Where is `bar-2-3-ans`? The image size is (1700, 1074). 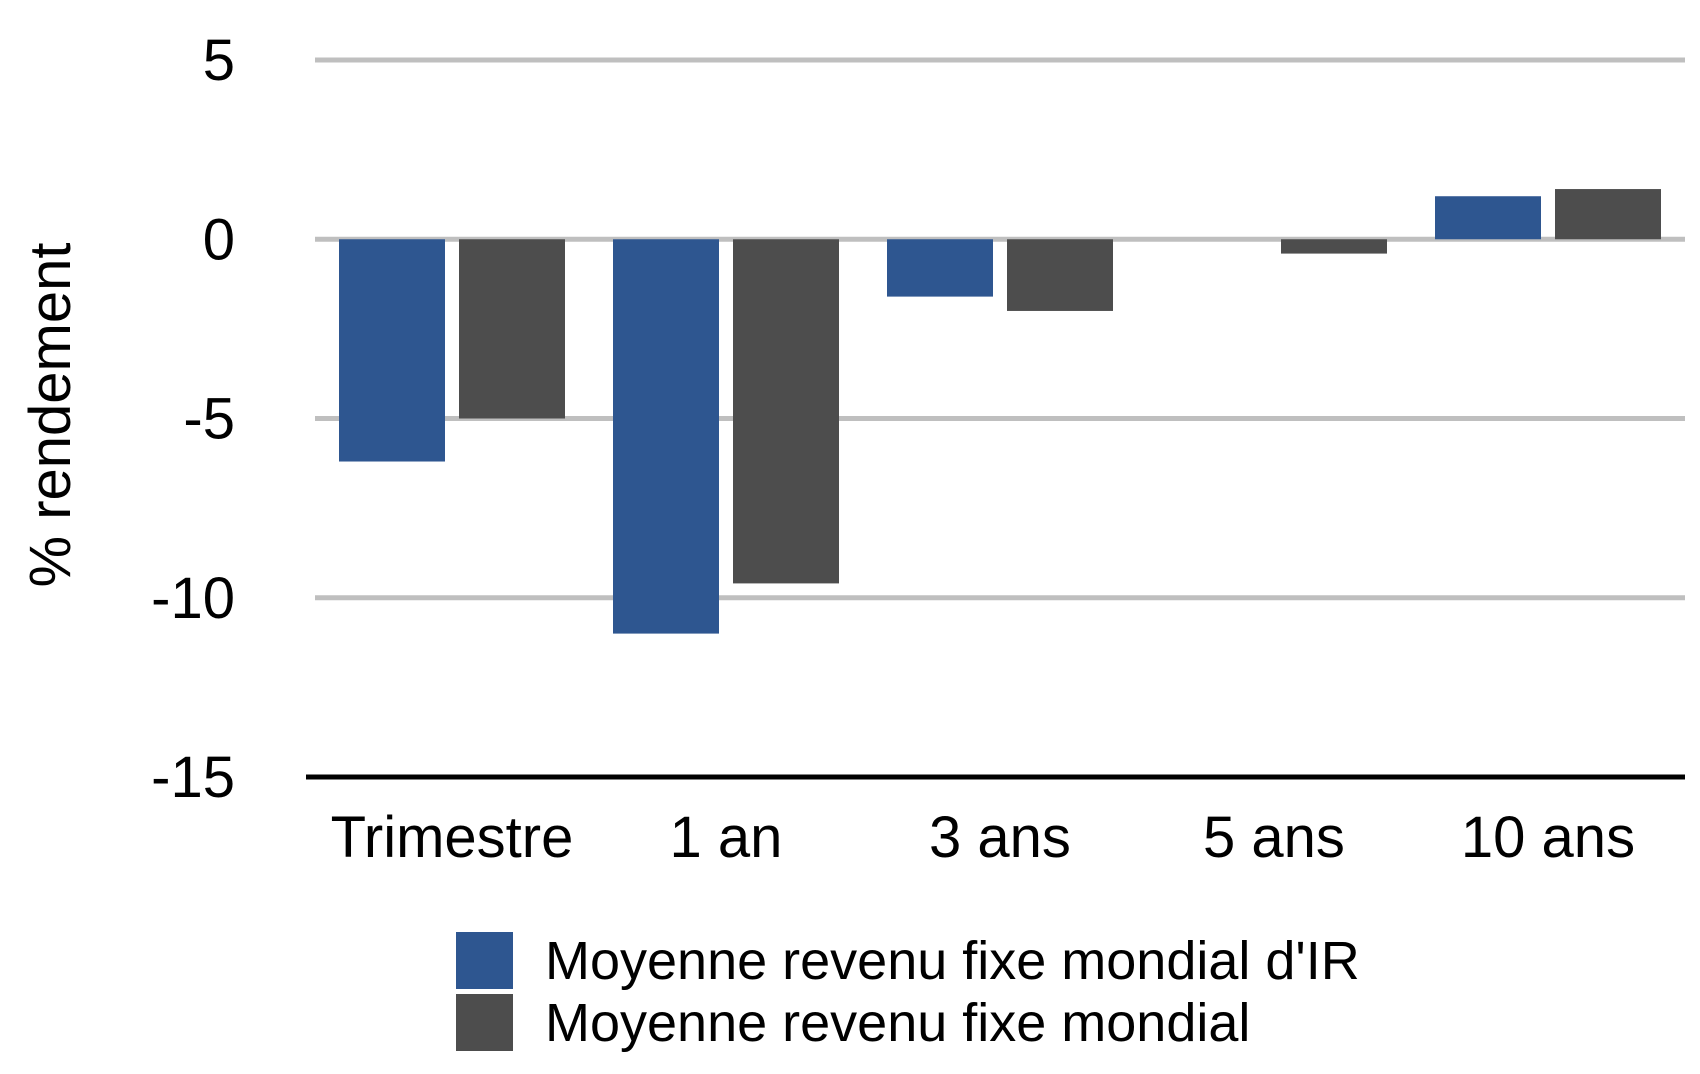
bar-2-3-ans is located at coordinates (1060, 275).